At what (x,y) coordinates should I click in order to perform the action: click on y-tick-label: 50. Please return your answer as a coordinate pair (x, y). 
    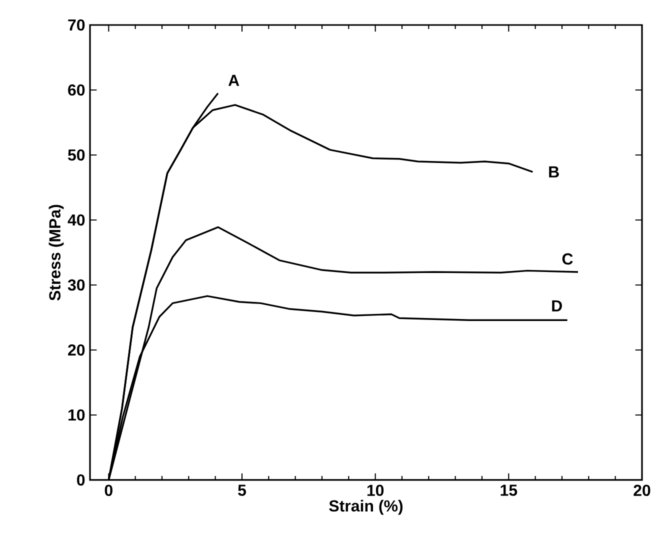
    Looking at the image, I should click on (76, 155).